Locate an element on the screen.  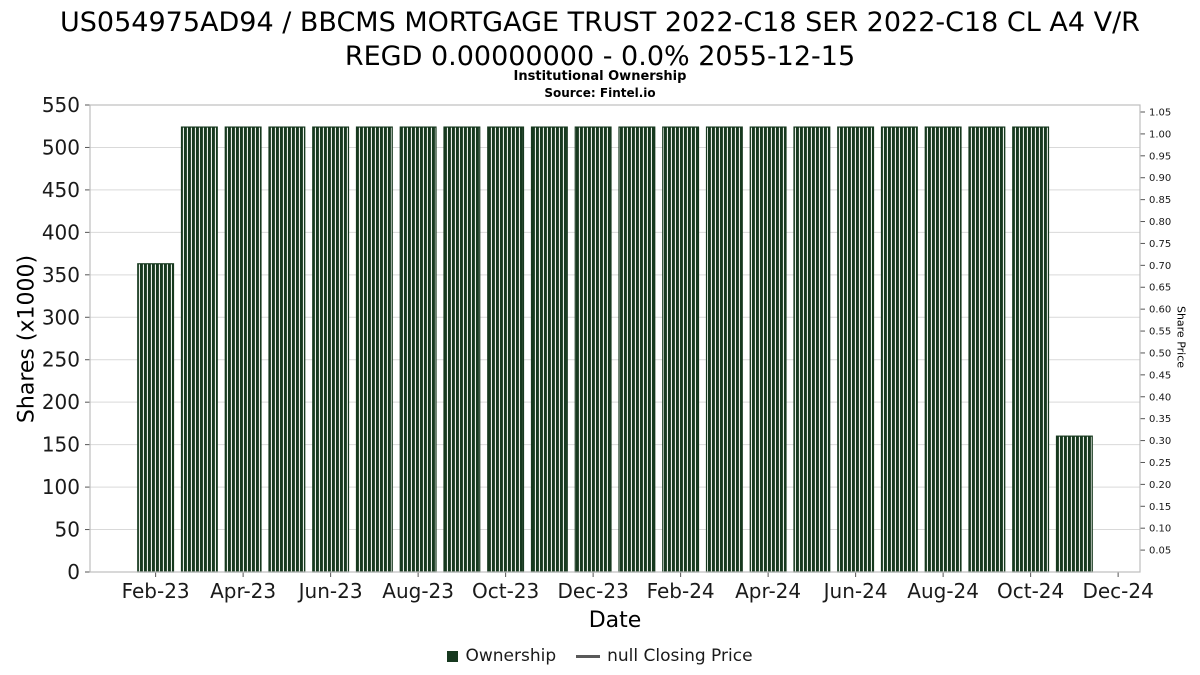
svg-text: Feb-24 is located at coordinates (681, 591).